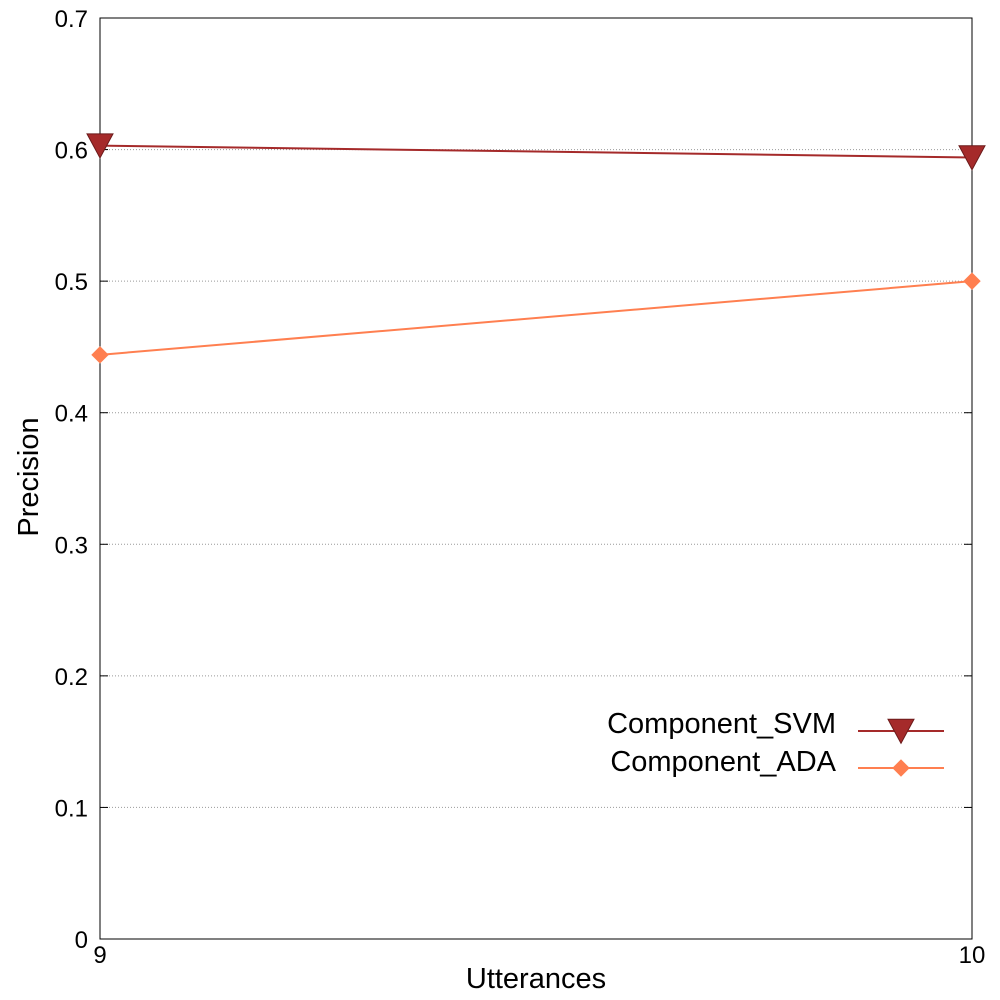 The width and height of the screenshot is (1000, 1000). What do you see at coordinates (29, 476) in the screenshot?
I see `y-axis-title: Precision` at bounding box center [29, 476].